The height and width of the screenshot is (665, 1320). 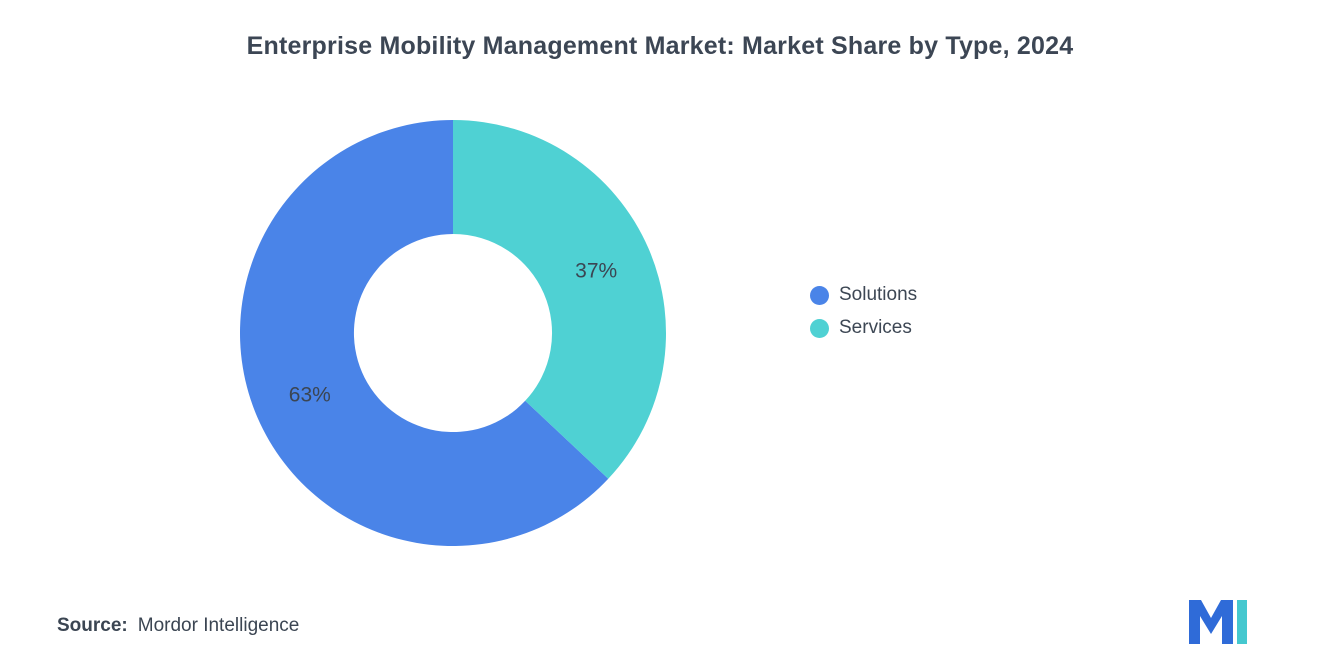 I want to click on source-label: Source:, so click(x=92, y=625).